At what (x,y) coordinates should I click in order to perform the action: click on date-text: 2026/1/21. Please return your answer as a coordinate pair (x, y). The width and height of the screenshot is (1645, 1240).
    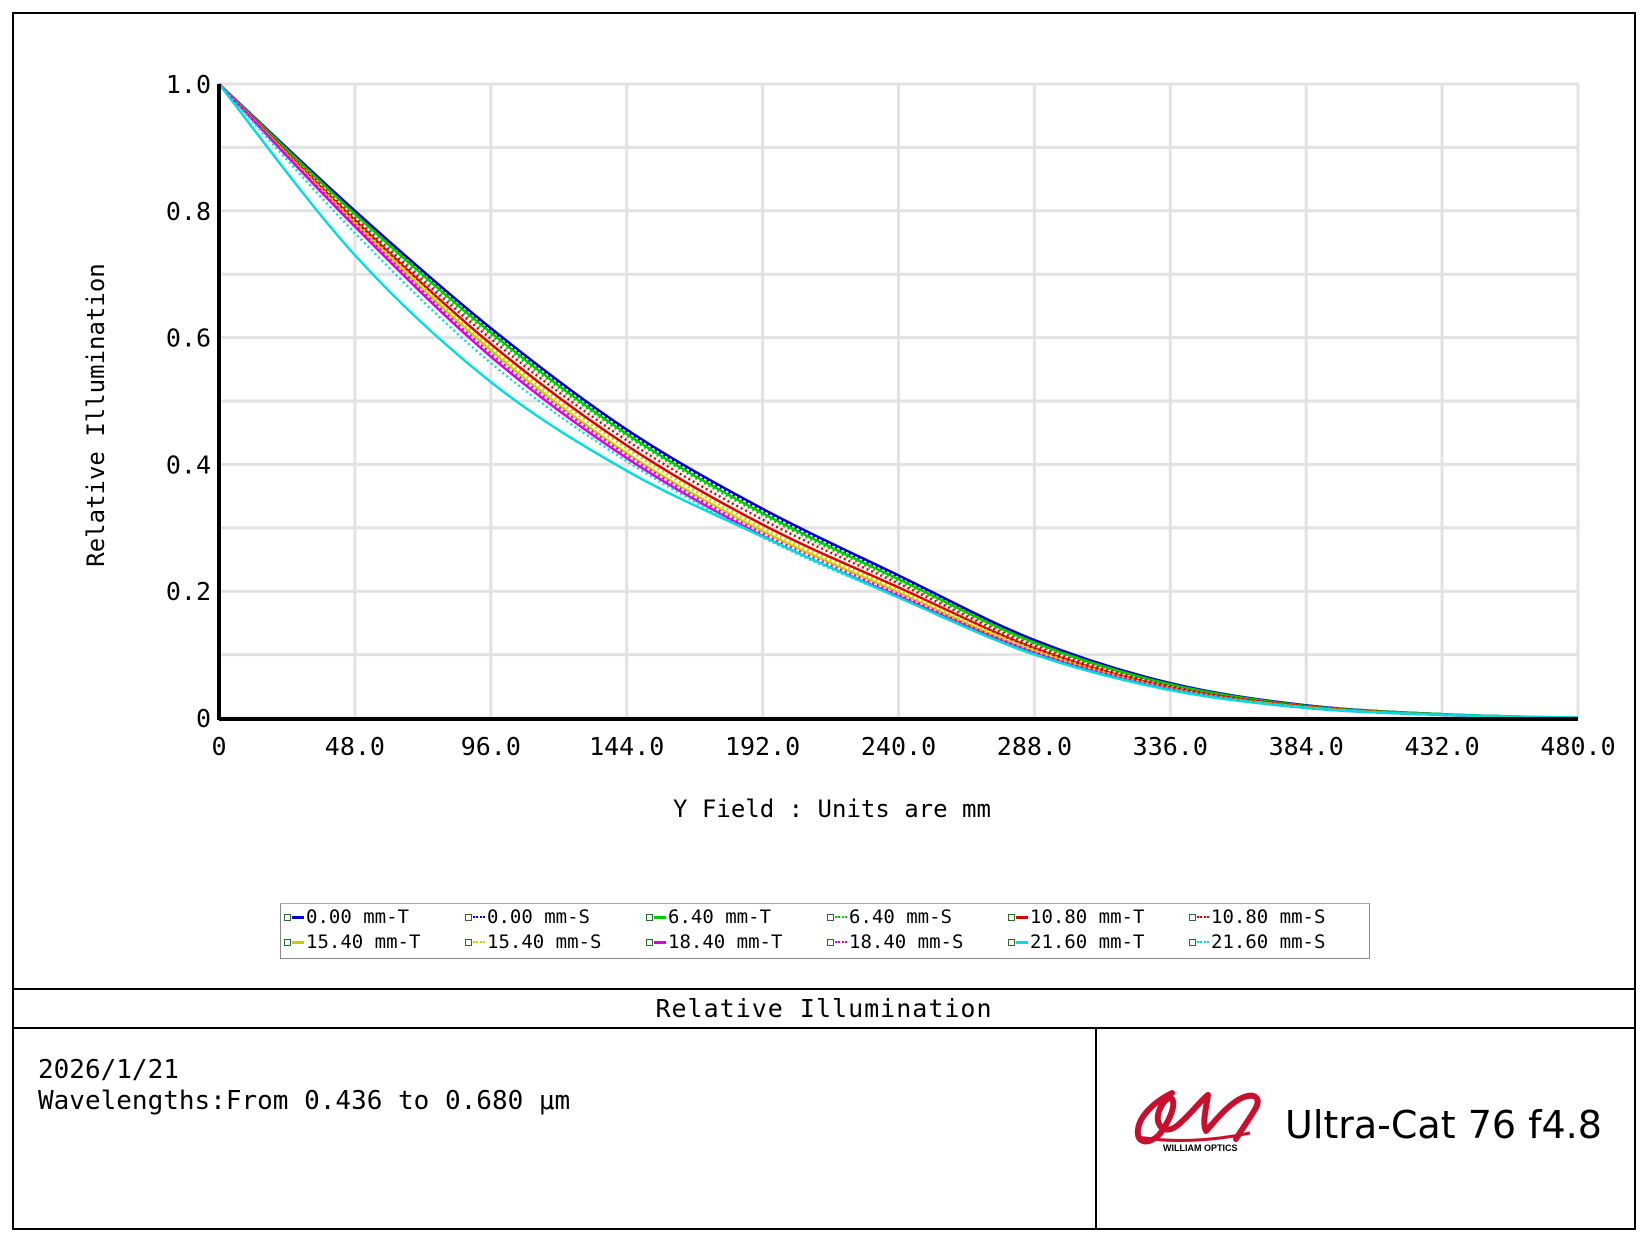
    Looking at the image, I should click on (108, 1070).